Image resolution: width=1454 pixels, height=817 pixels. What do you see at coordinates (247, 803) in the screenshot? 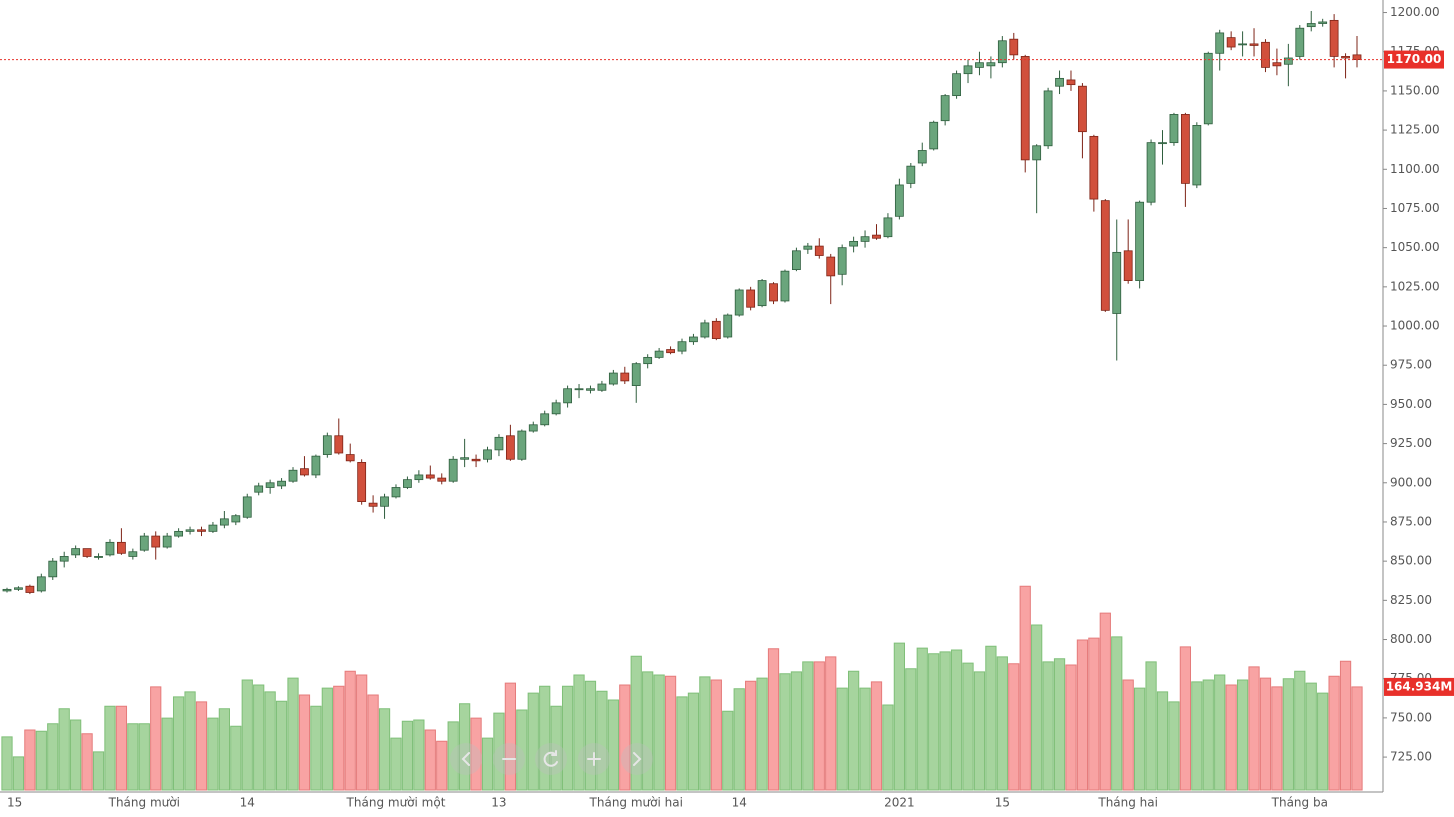
I see `x-tick-label: 14` at bounding box center [247, 803].